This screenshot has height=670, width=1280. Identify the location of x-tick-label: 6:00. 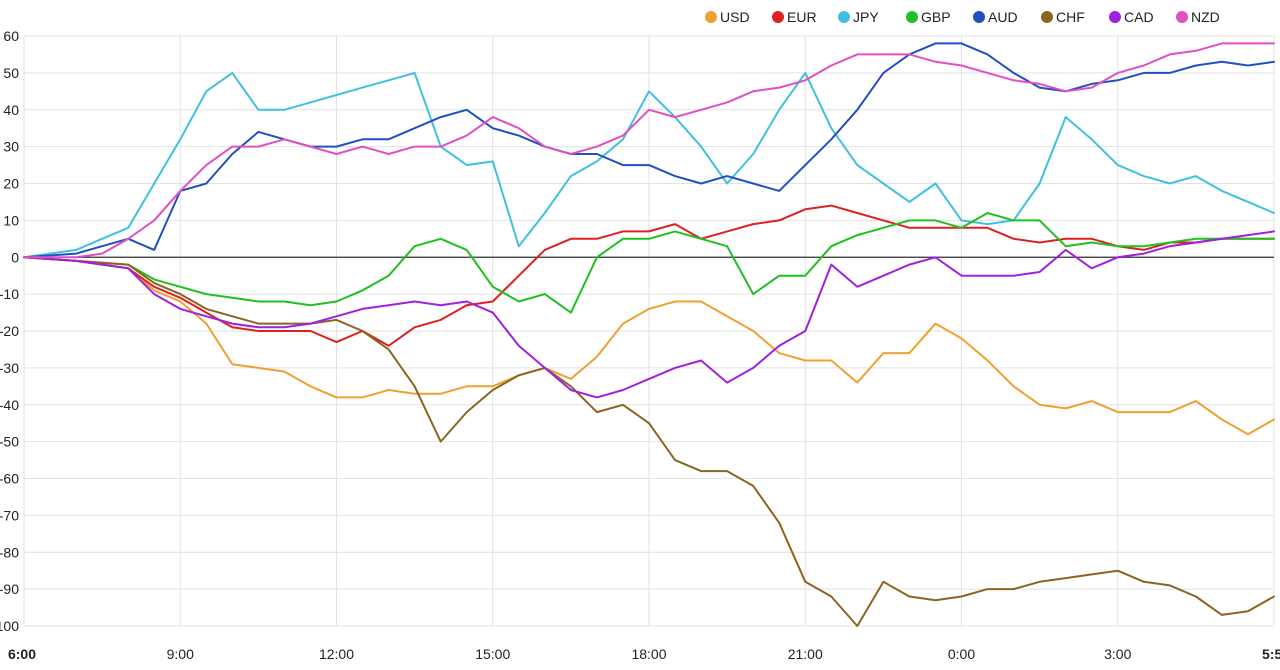
(22, 654).